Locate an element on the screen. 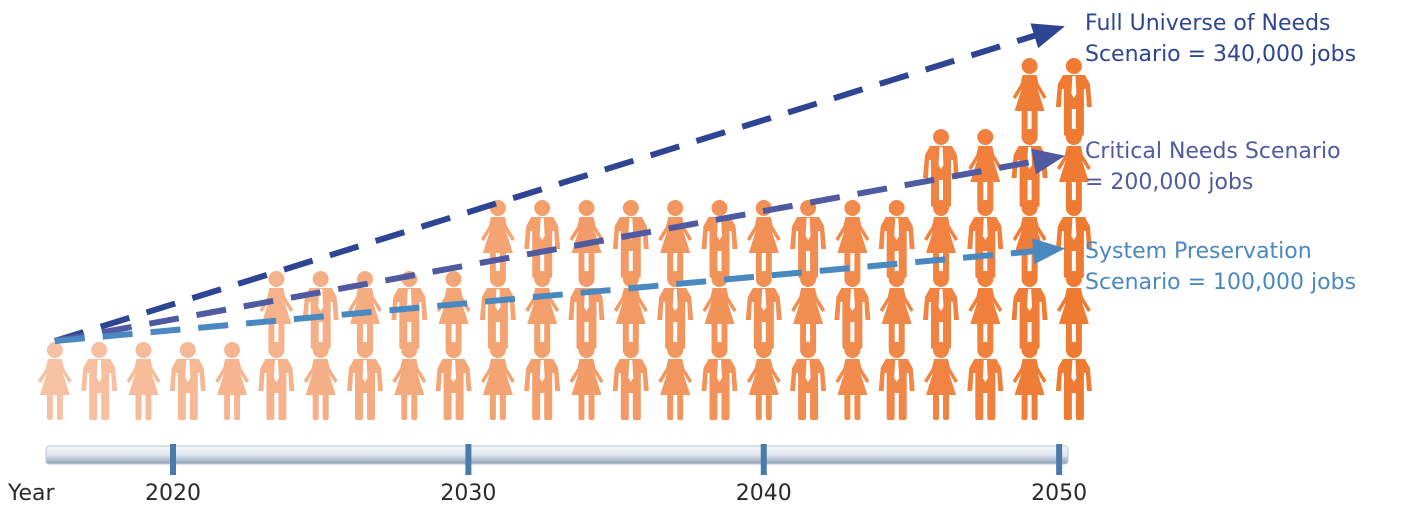 This screenshot has height=505, width=1425. scenario-label: Critical Needs Scenario = 200,000 jobs is located at coordinates (1213, 167).